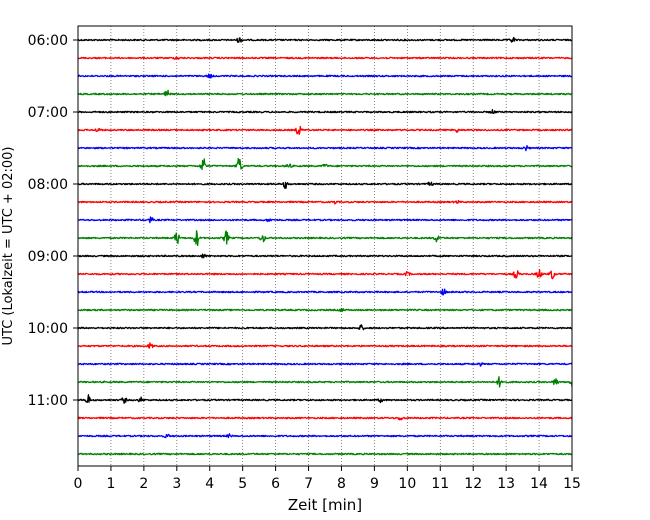  What do you see at coordinates (341, 484) in the screenshot?
I see `x-tick-label: 8` at bounding box center [341, 484].